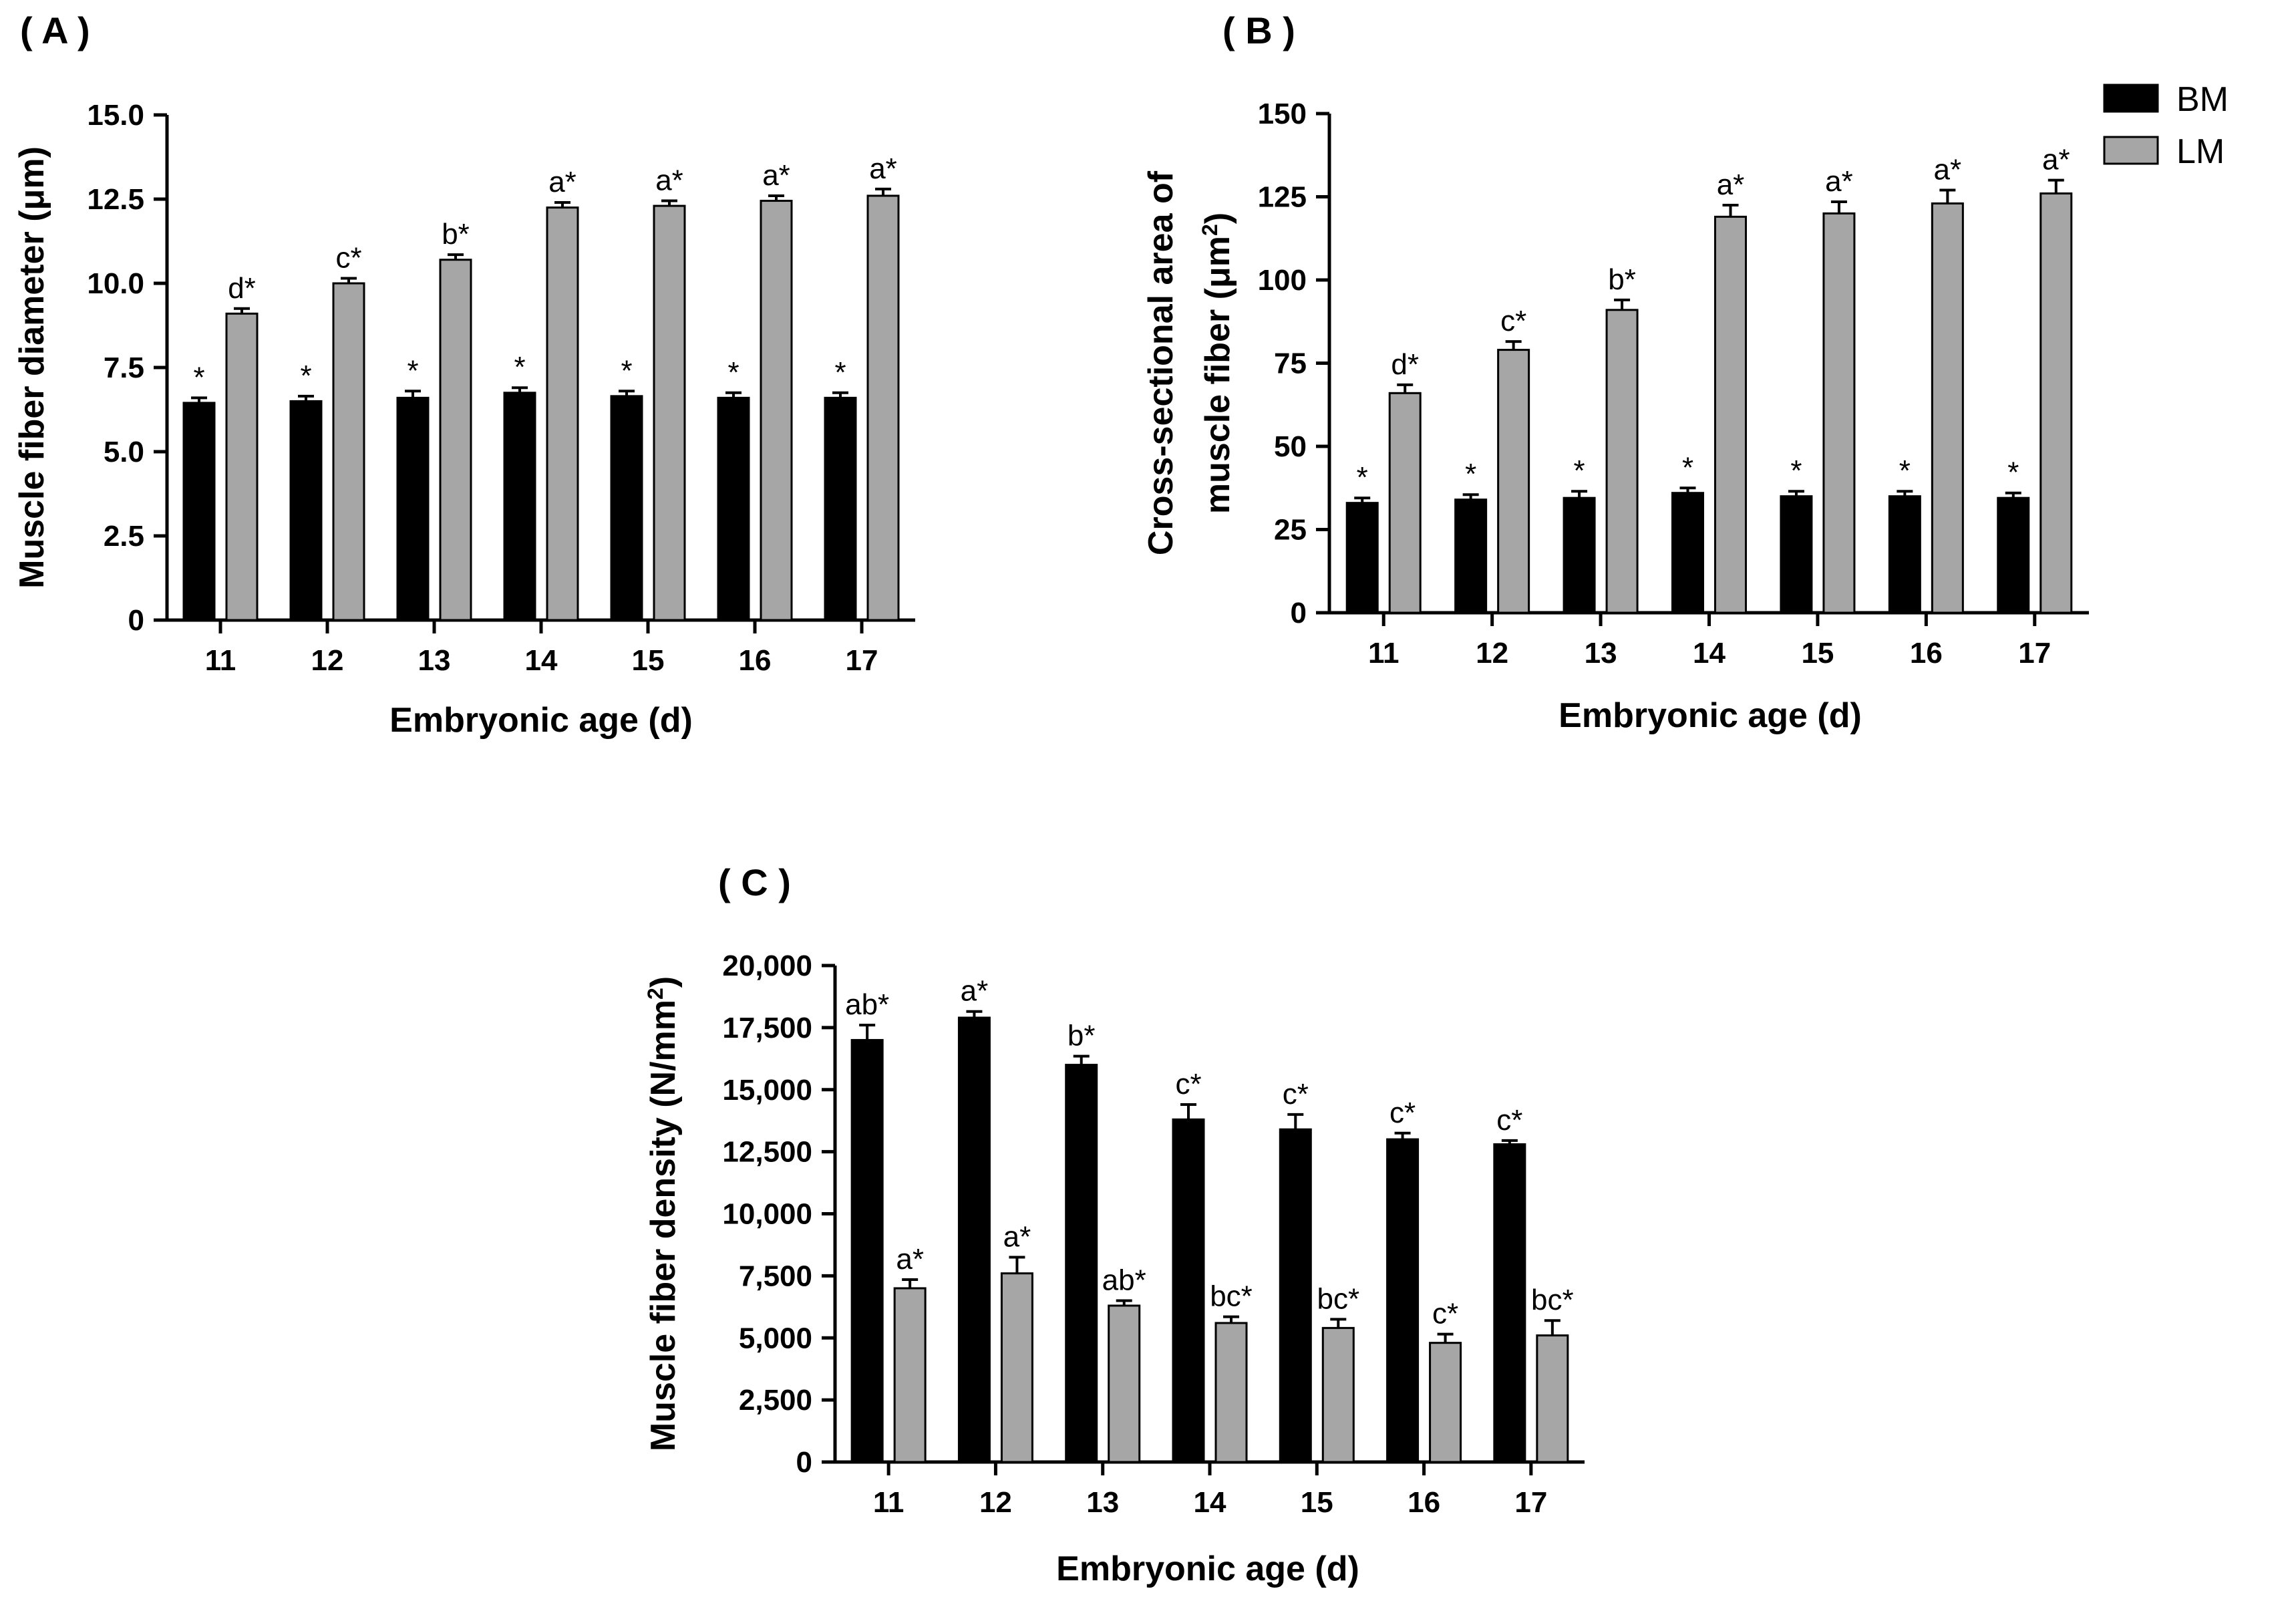 The width and height of the screenshot is (2296, 1599). Describe the element at coordinates (767, 1028) in the screenshot. I see `panel-c-y-tick-label: 17,500` at that location.